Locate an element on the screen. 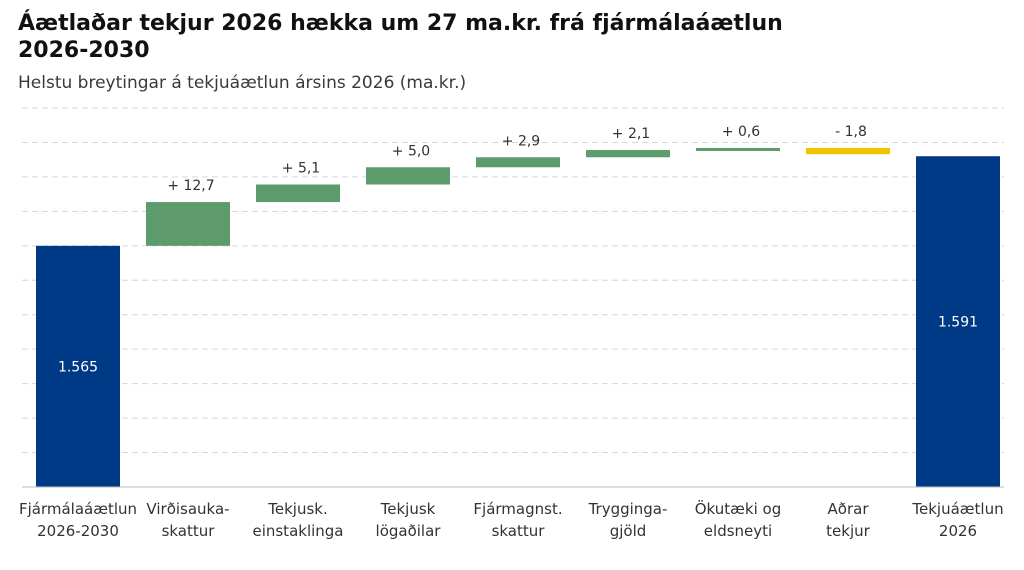 The width and height of the screenshot is (1024, 570). value-label-1: + 12,7 is located at coordinates (190, 186).